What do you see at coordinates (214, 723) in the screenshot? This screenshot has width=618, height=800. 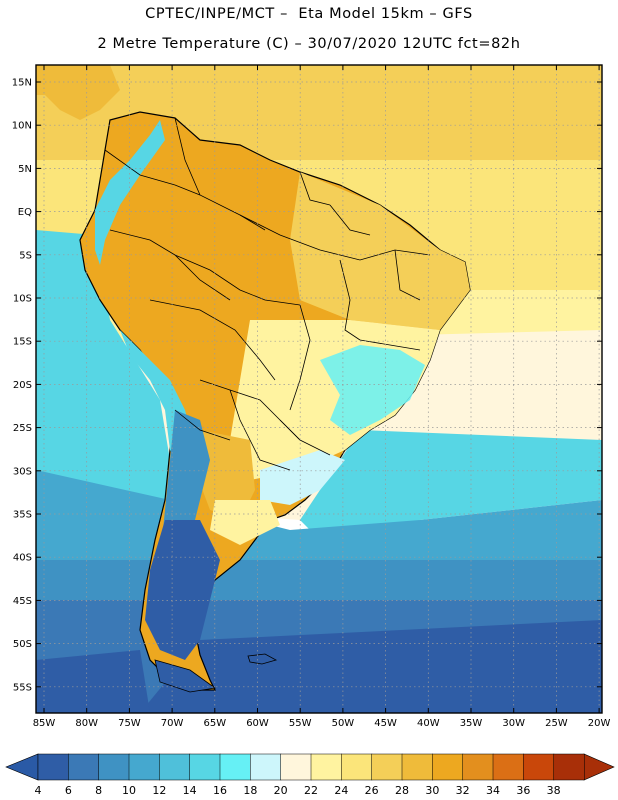 I see `lon-label: 65W` at bounding box center [214, 723].